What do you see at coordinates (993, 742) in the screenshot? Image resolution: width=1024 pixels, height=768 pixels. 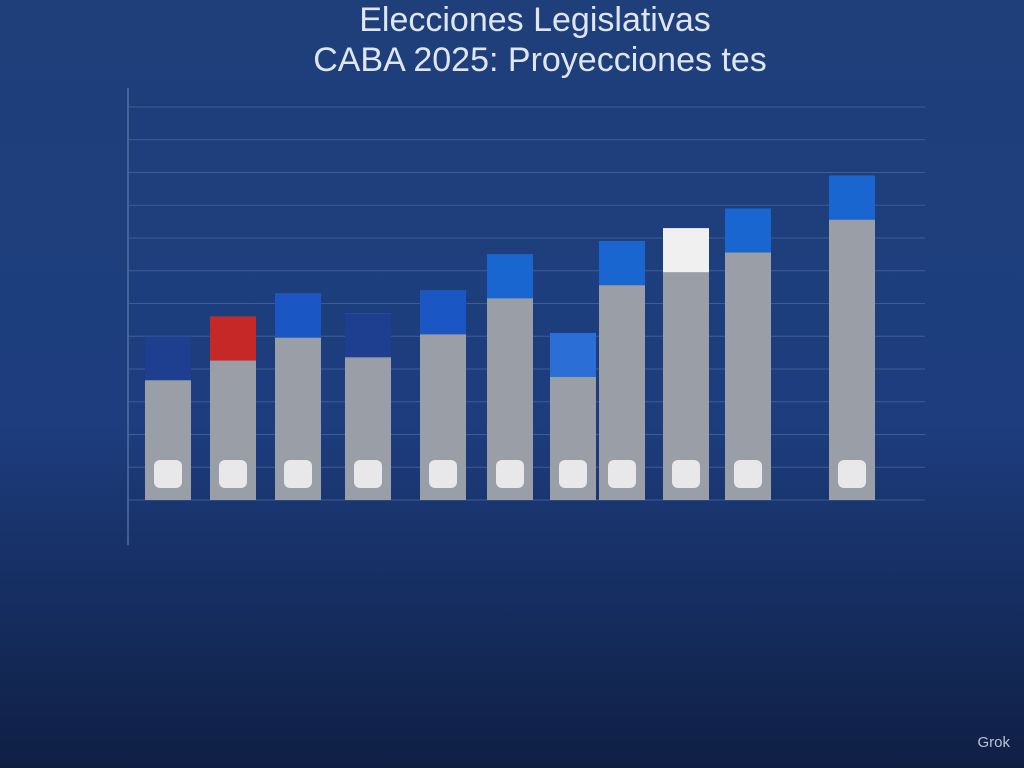 I see `watermark: Grok` at bounding box center [993, 742].